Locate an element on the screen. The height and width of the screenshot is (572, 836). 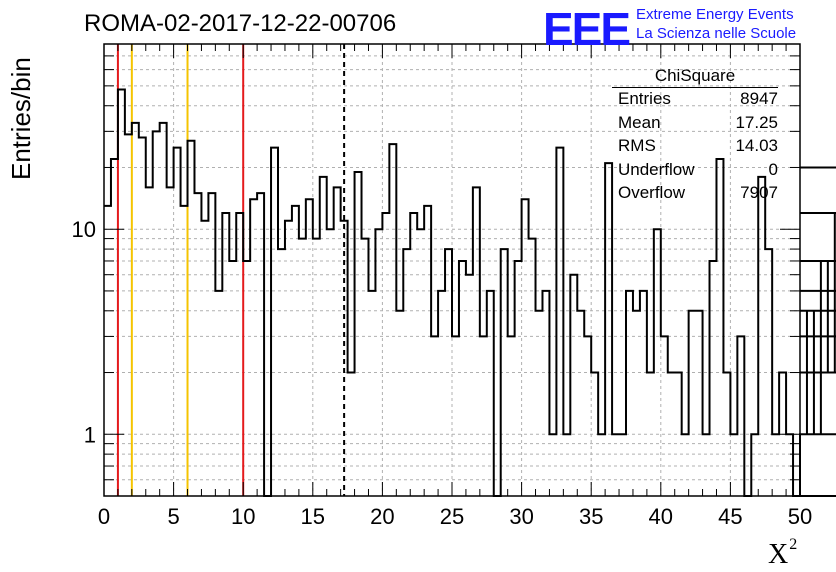
stats-row-rms: RMS 14.03 is located at coordinates (695, 148).